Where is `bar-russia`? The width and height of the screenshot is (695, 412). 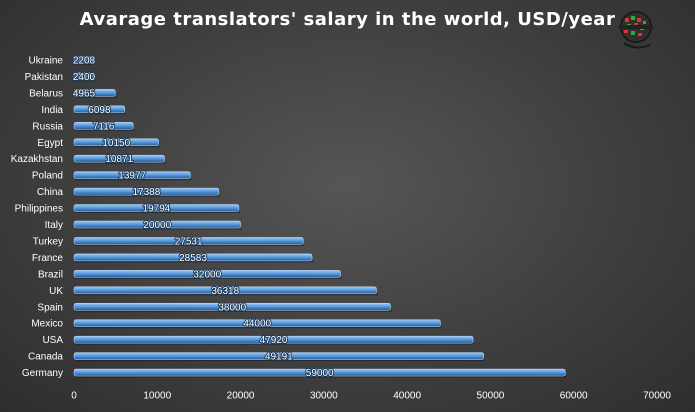
bar-russia is located at coordinates (103, 126).